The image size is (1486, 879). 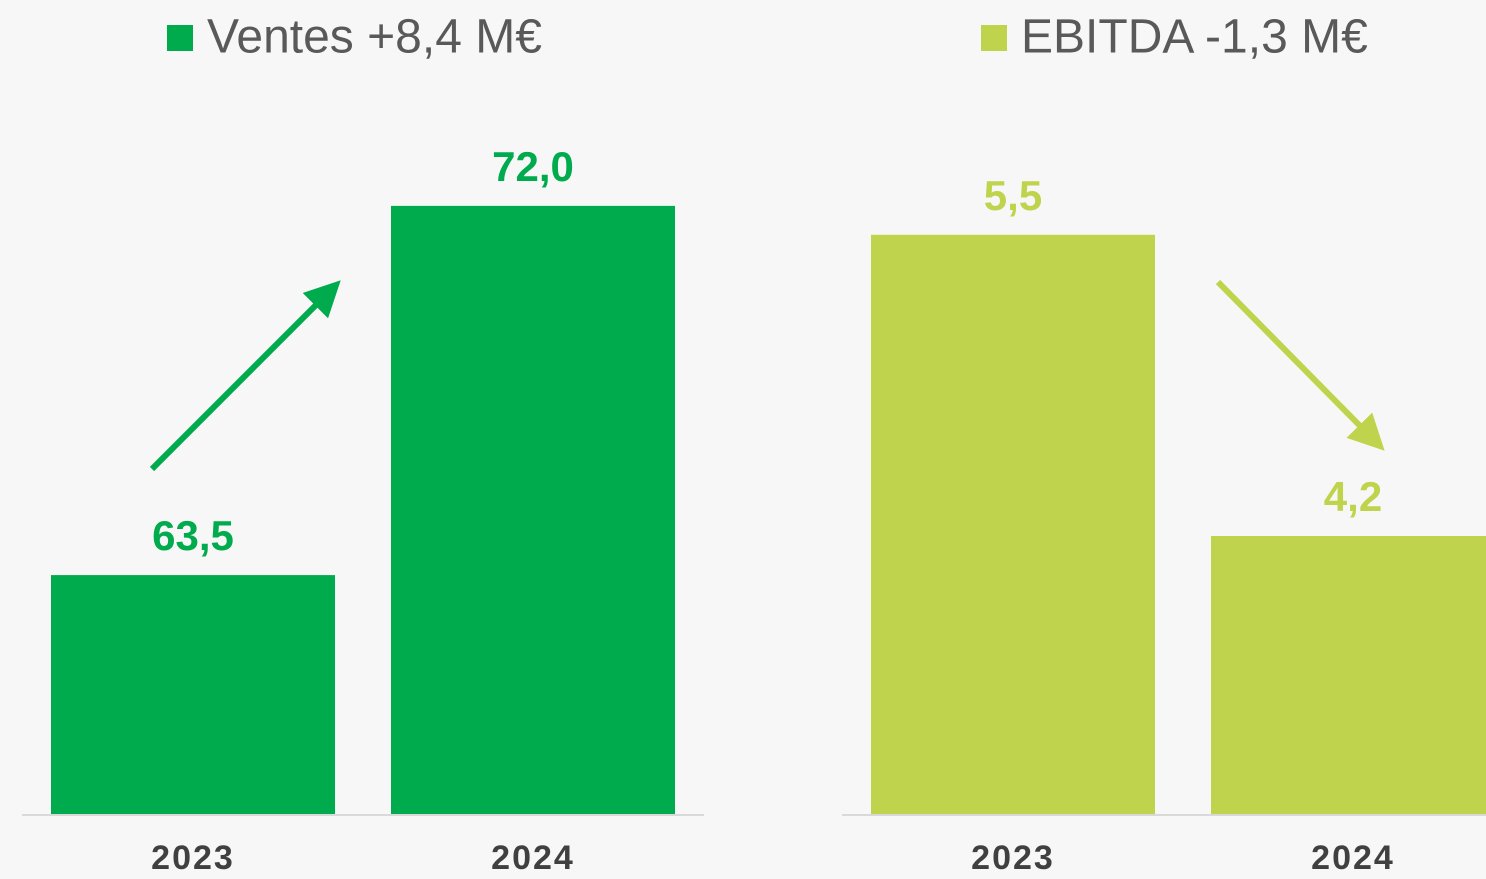 I want to click on data-label: 5,5, so click(x=1013, y=195).